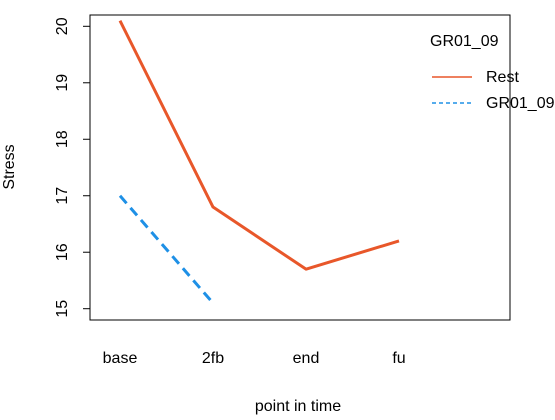 This screenshot has height=420, width=555. What do you see at coordinates (464, 41) in the screenshot?
I see `legend-title: GR01_09` at bounding box center [464, 41].